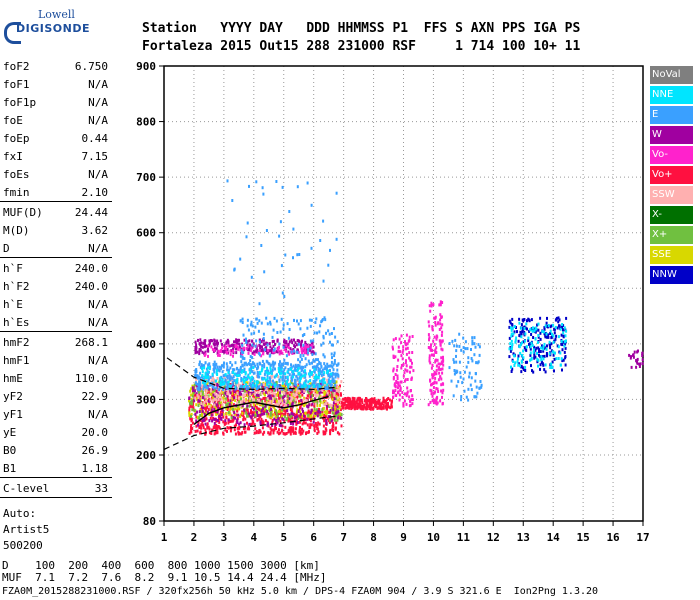 The image size is (700, 600). Describe the element at coordinates (95, 396) in the screenshot. I see `param-value: 22.9` at that location.